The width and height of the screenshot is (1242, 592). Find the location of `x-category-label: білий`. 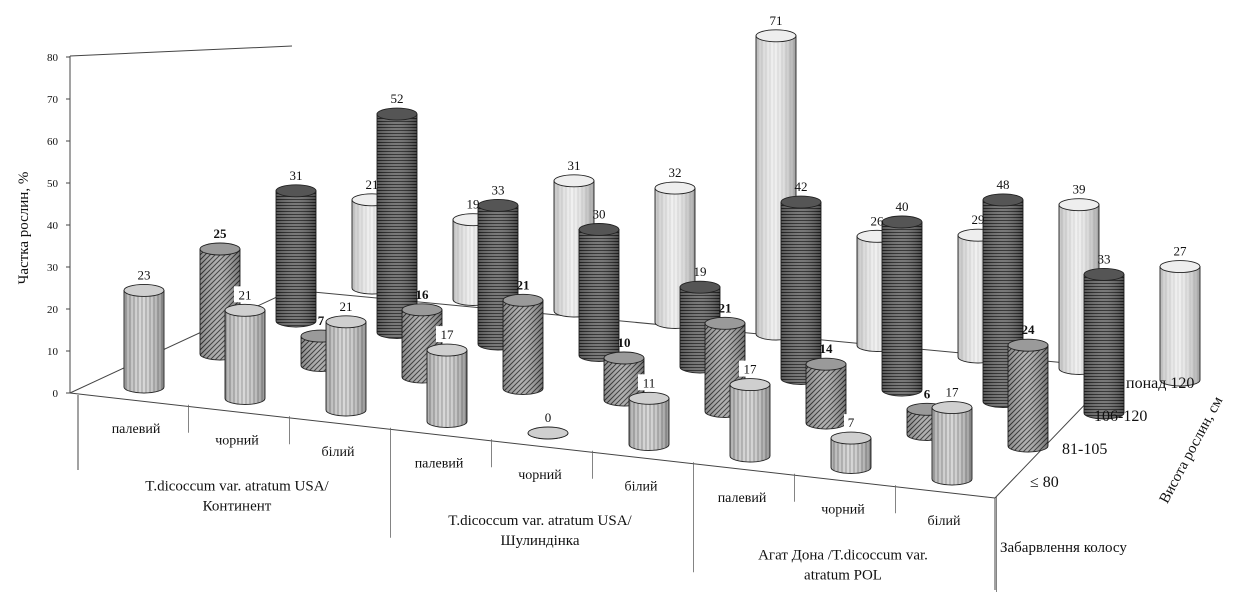

x-category-label: білий is located at coordinates (641, 487).